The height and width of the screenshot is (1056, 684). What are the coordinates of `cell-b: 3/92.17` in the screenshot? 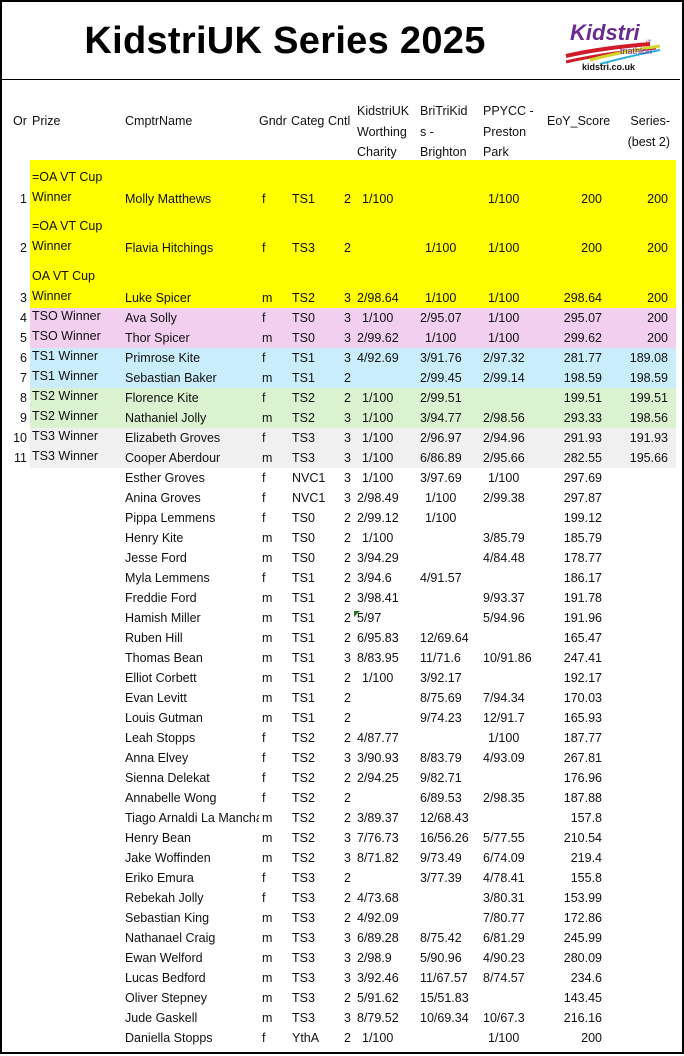 It's located at (441, 678).